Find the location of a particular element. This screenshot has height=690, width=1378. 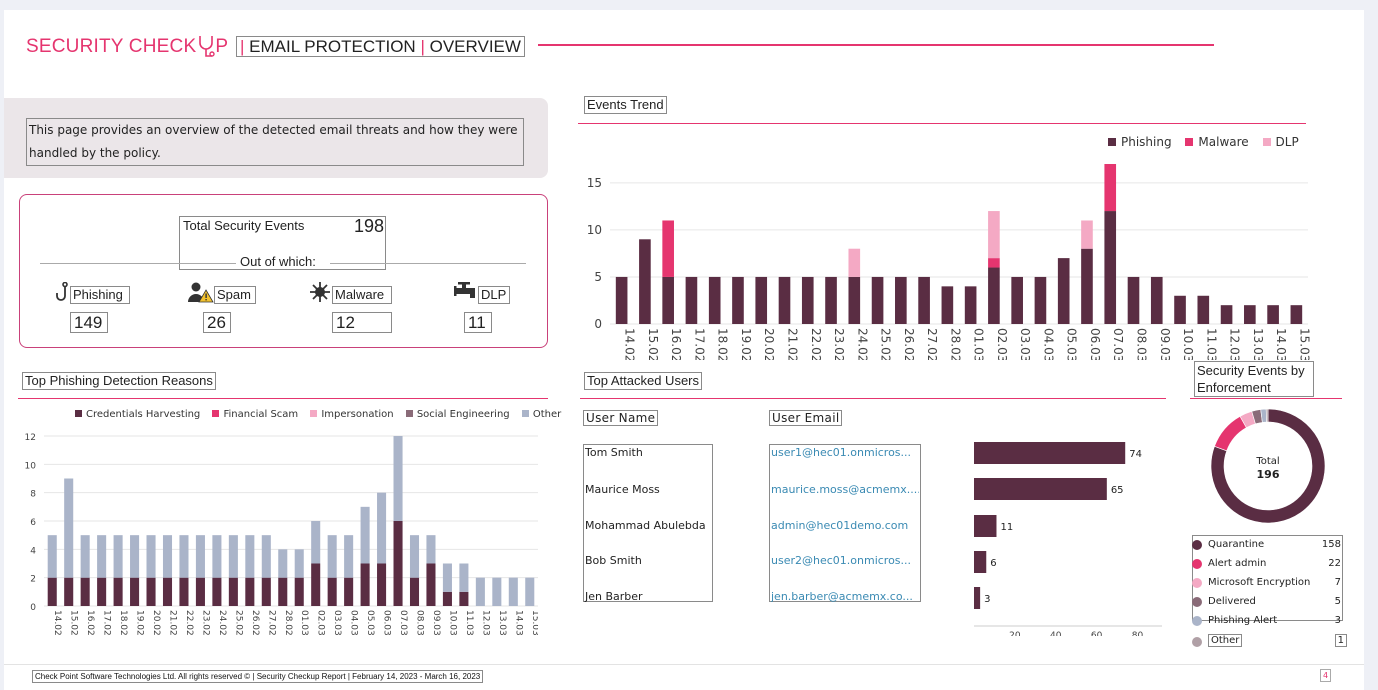

y-tick-label: 10 is located at coordinates (31, 466).